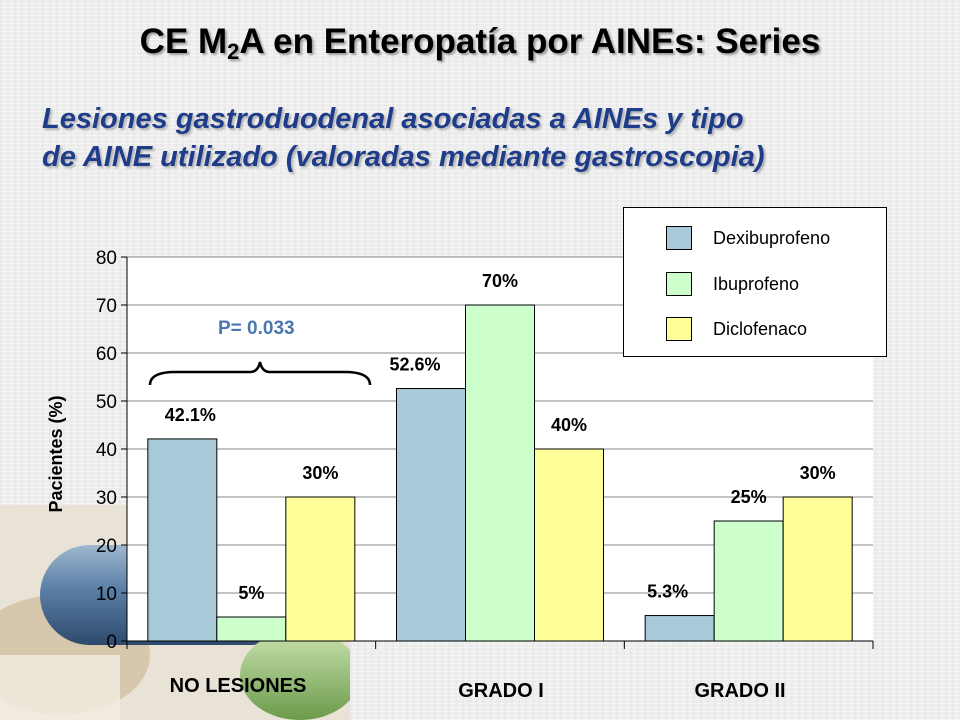 The image size is (960, 720). What do you see at coordinates (760, 329) in the screenshot?
I see `legend-label: Diclofenaco` at bounding box center [760, 329].